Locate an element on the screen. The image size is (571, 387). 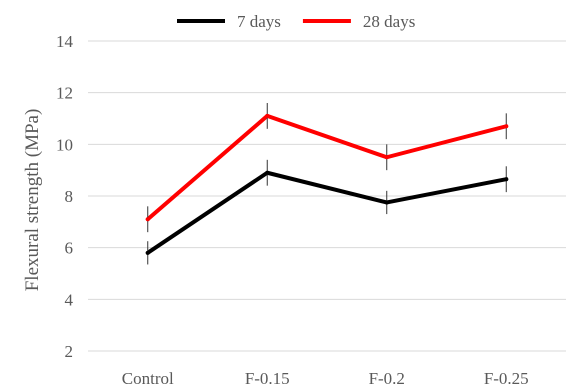
y-tick-label: 12 is located at coordinates (64, 93).